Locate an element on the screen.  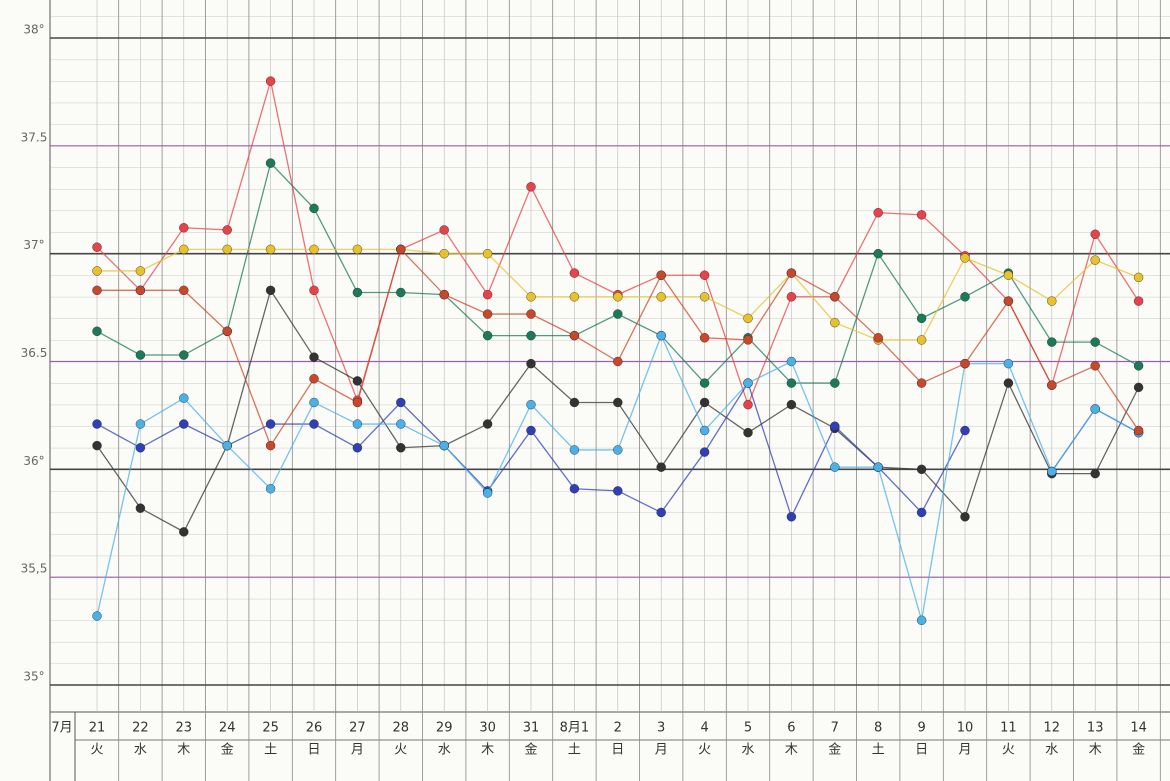
x-tick-label: 4 is located at coordinates (704, 728).